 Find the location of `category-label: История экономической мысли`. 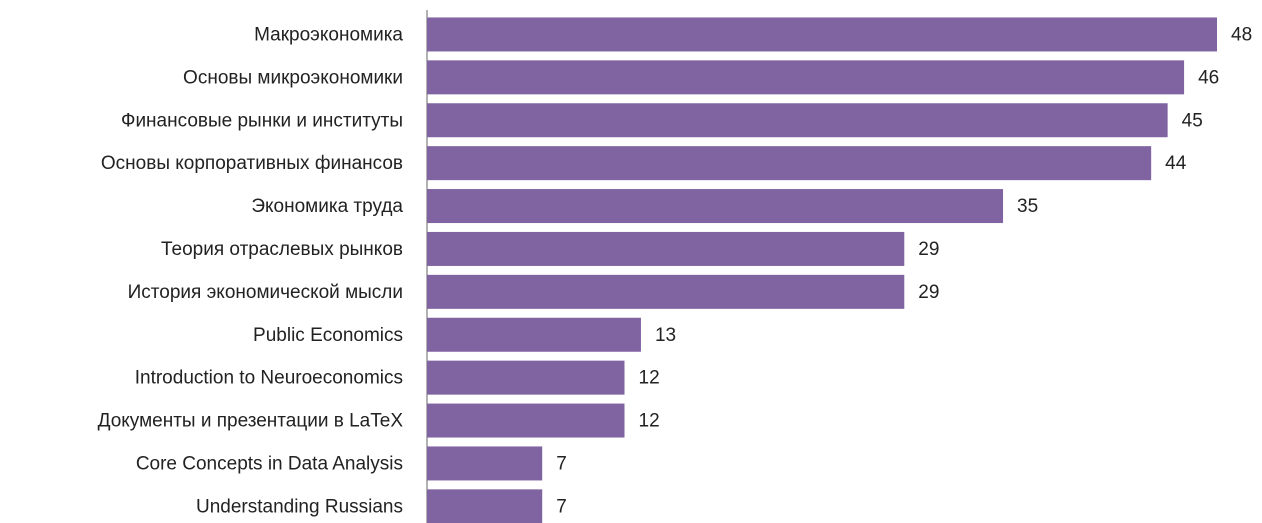

category-label: История экономической мысли is located at coordinates (265, 292).